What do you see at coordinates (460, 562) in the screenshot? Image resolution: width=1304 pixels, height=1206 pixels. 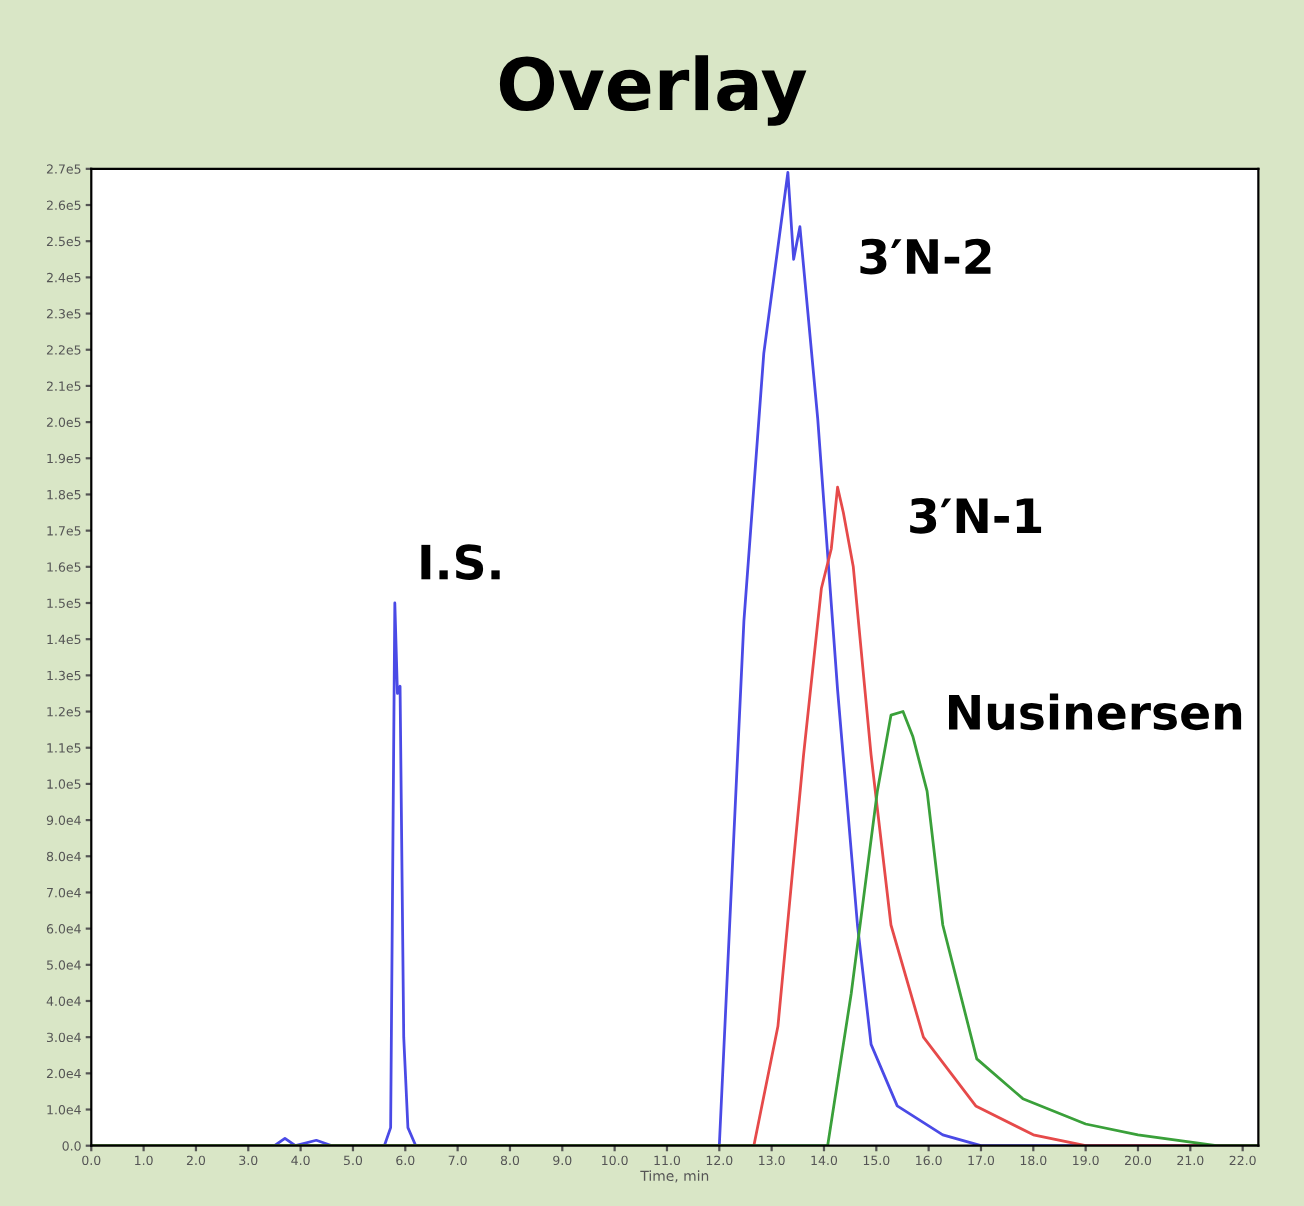 I see `annotation: I.S.` at bounding box center [460, 562].